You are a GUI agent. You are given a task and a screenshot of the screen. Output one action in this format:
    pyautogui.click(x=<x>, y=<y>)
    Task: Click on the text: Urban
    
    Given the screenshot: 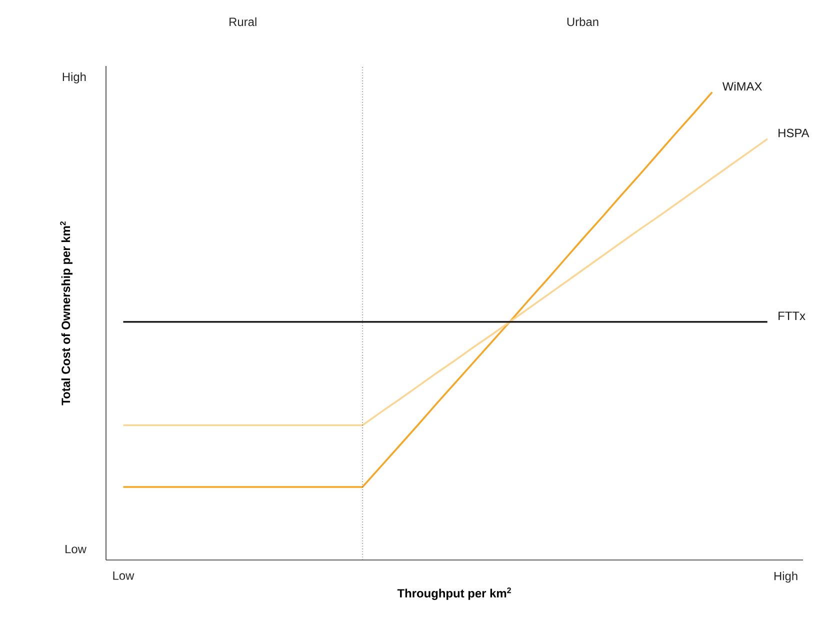 What is the action you would take?
    pyautogui.click(x=582, y=21)
    